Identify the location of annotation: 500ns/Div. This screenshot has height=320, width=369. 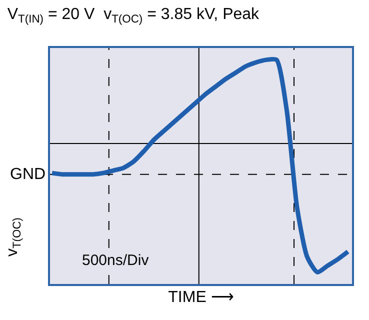
(116, 260).